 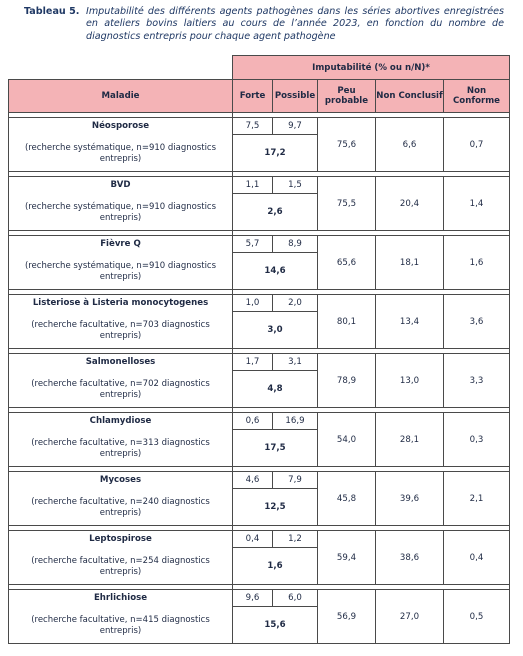 I want to click on header-peu-probable: Peu probable, so click(x=346, y=96).